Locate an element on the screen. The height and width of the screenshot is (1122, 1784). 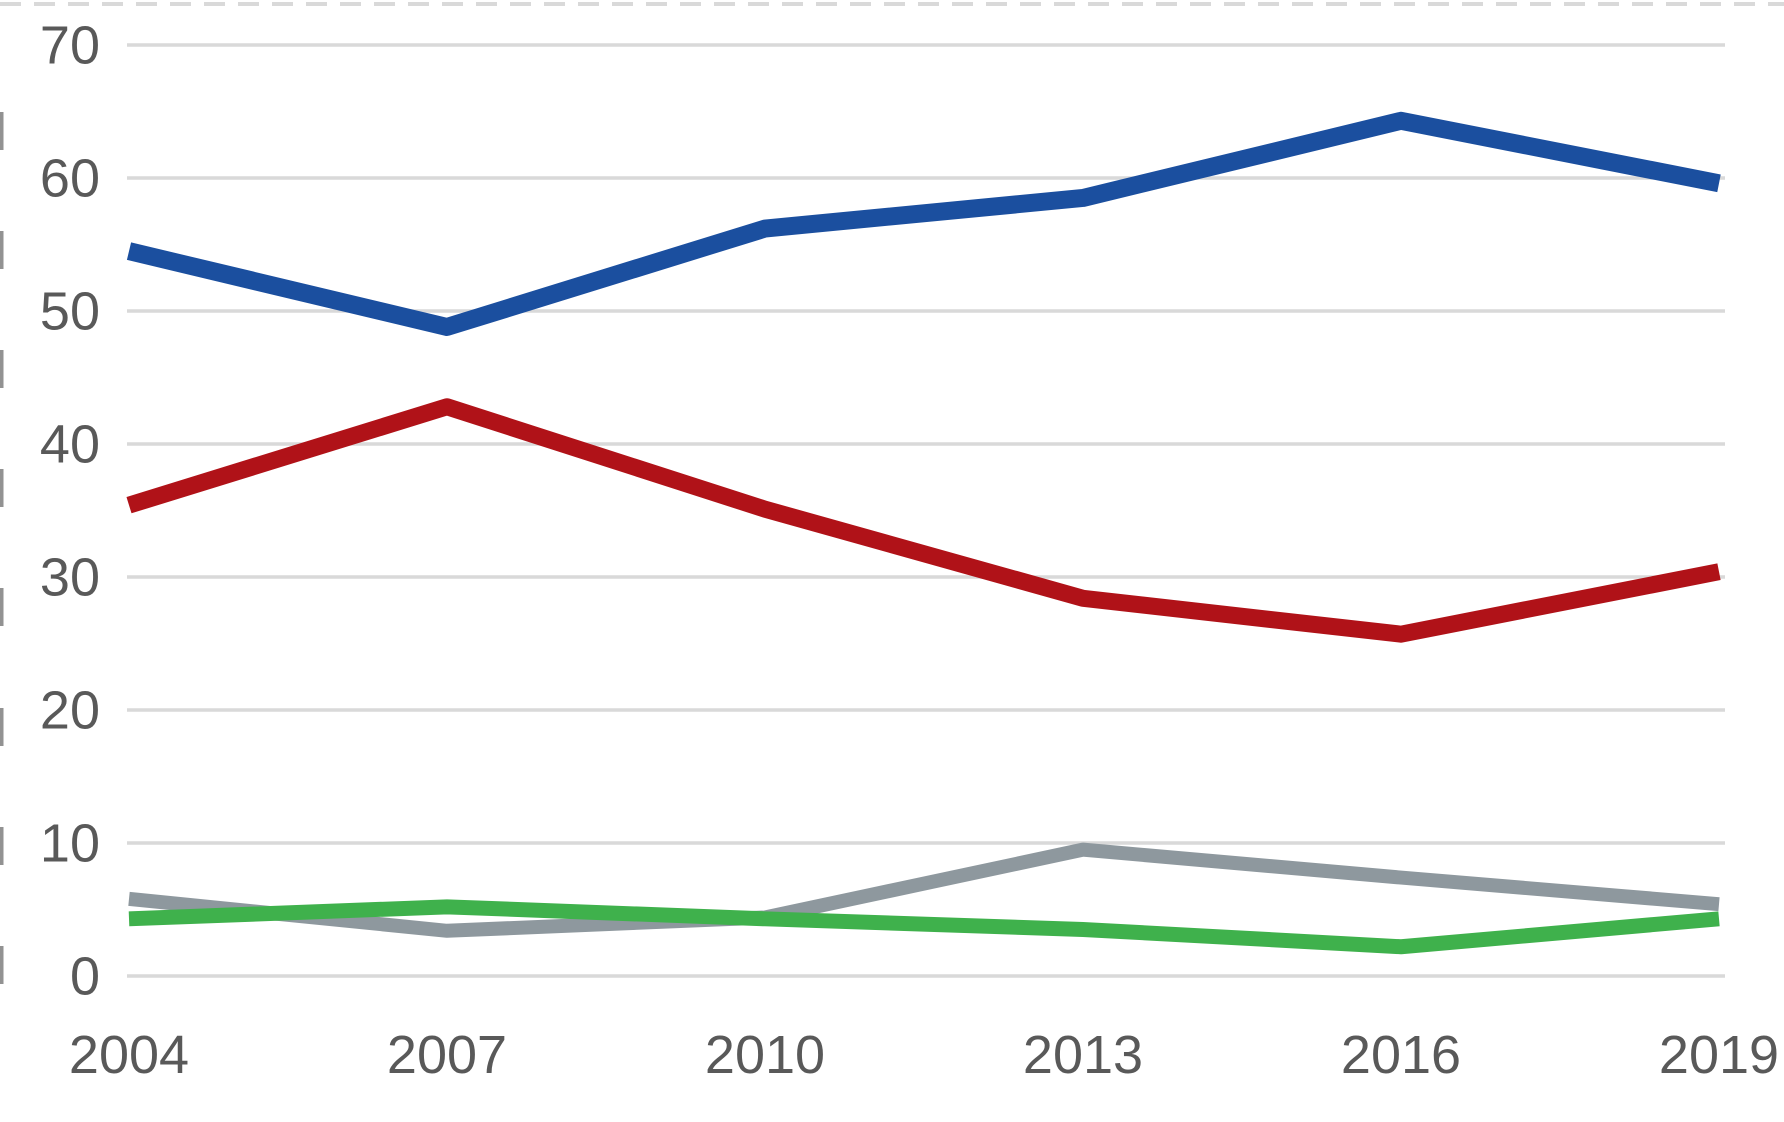
y-axis-label-0: 0 is located at coordinates (85, 976).